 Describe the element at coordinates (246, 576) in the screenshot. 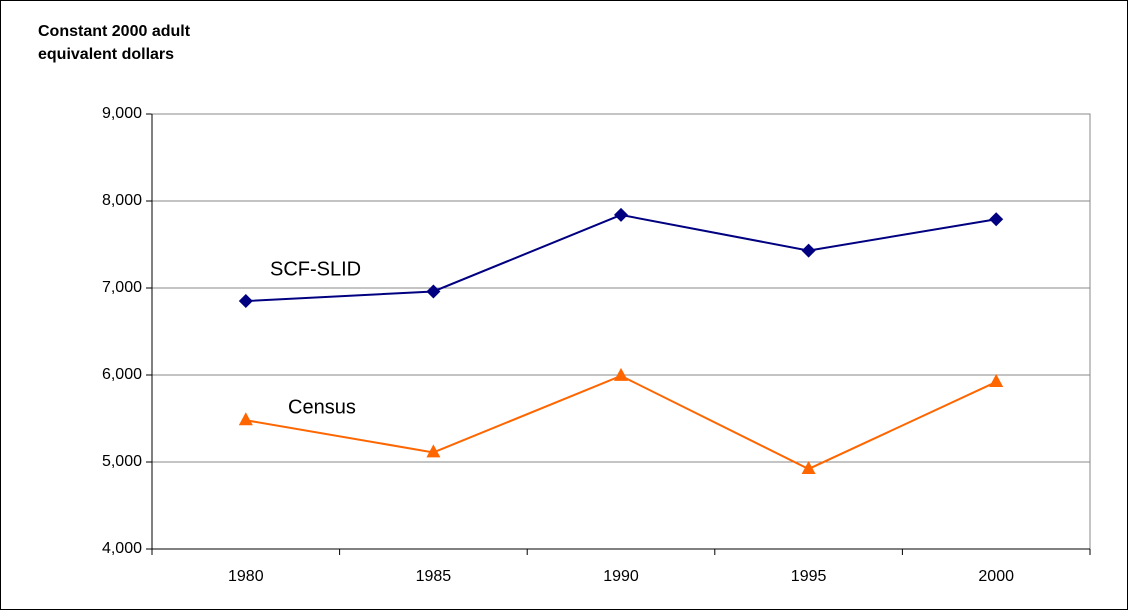

I see `x-tick-label: 1980` at that location.